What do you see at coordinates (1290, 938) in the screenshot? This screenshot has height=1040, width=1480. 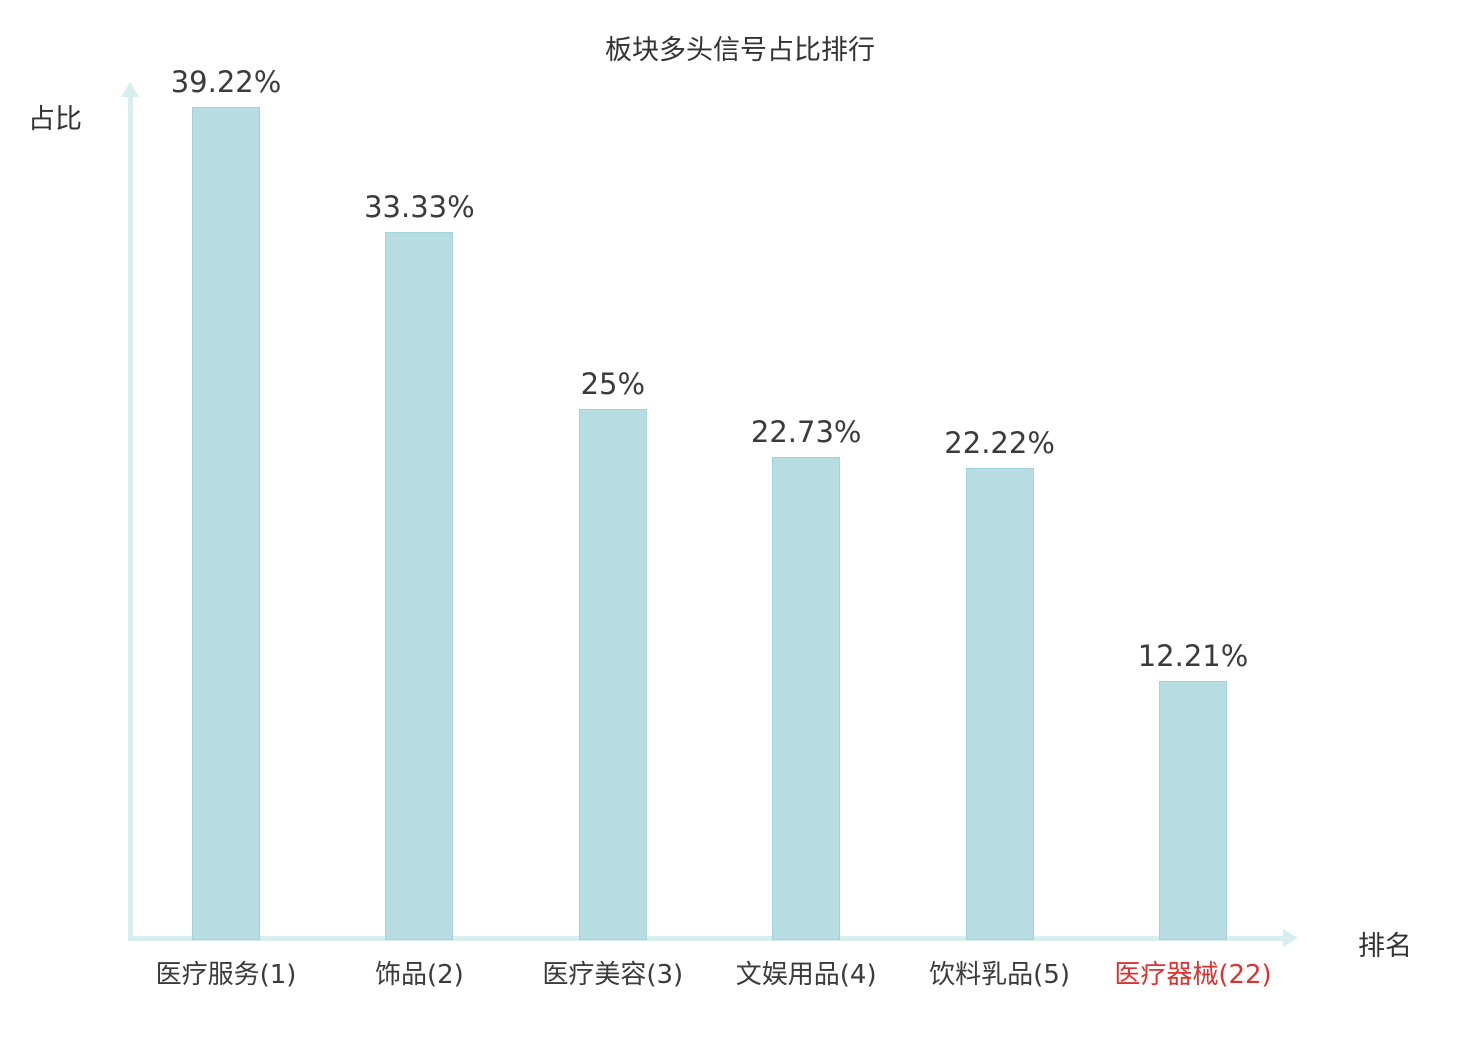 I see `x-axis-arrow-icon` at bounding box center [1290, 938].